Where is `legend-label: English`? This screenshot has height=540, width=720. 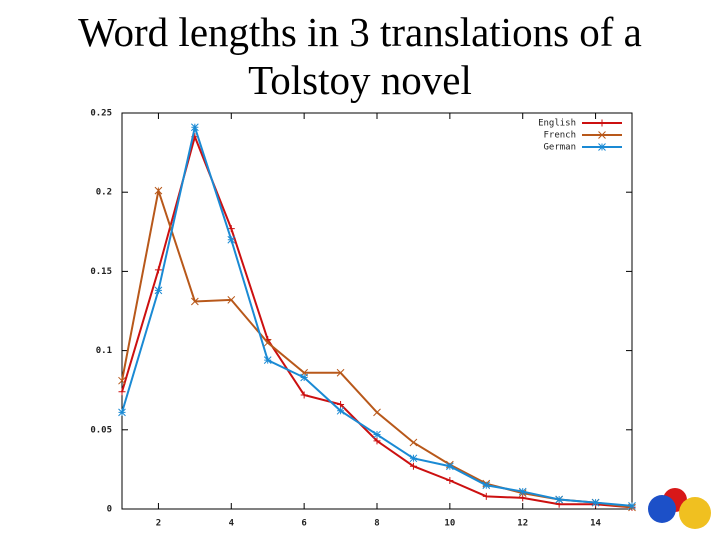 legend-label: English is located at coordinates (557, 124).